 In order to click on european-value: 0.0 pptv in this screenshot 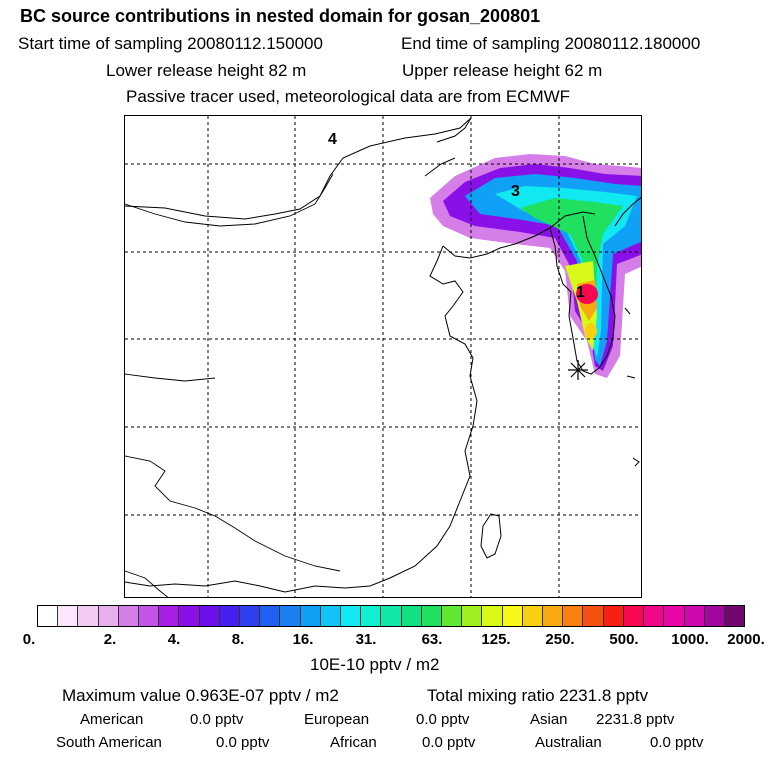, I will do `click(443, 719)`.